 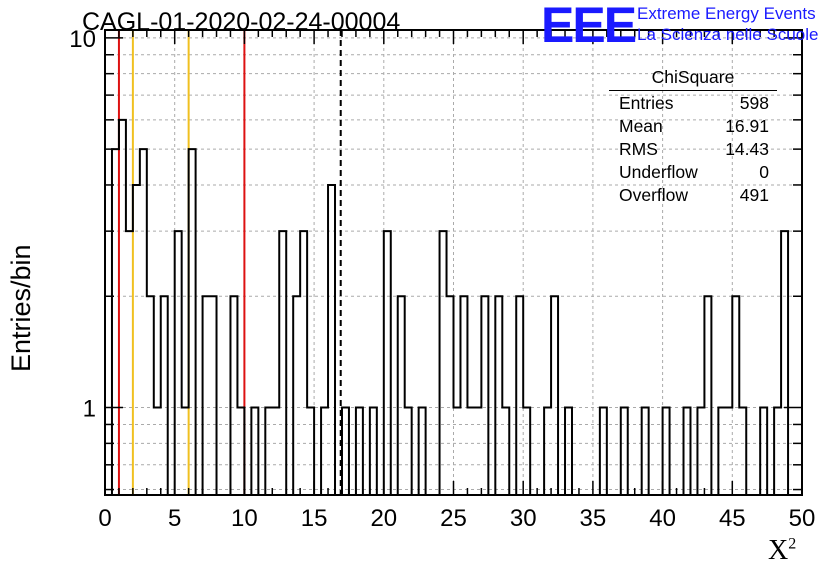 What do you see at coordinates (732, 518) in the screenshot?
I see `x-tick-label: 45` at bounding box center [732, 518].